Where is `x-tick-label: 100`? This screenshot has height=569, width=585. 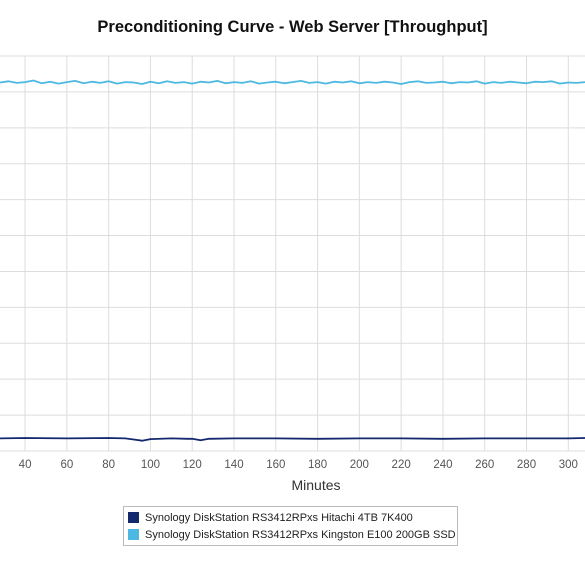
x-tick-label: 100 is located at coordinates (150, 465).